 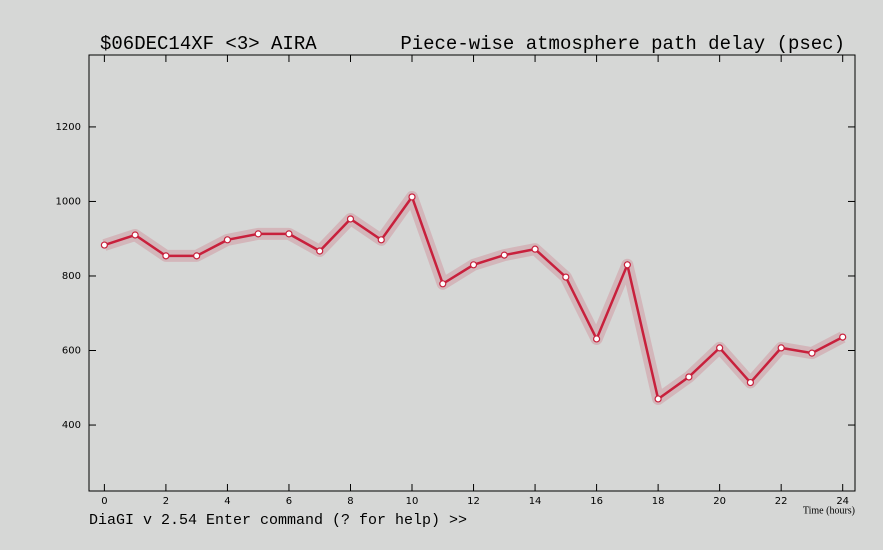 What do you see at coordinates (104, 501) in the screenshot?
I see `x-tick-label: 0` at bounding box center [104, 501].